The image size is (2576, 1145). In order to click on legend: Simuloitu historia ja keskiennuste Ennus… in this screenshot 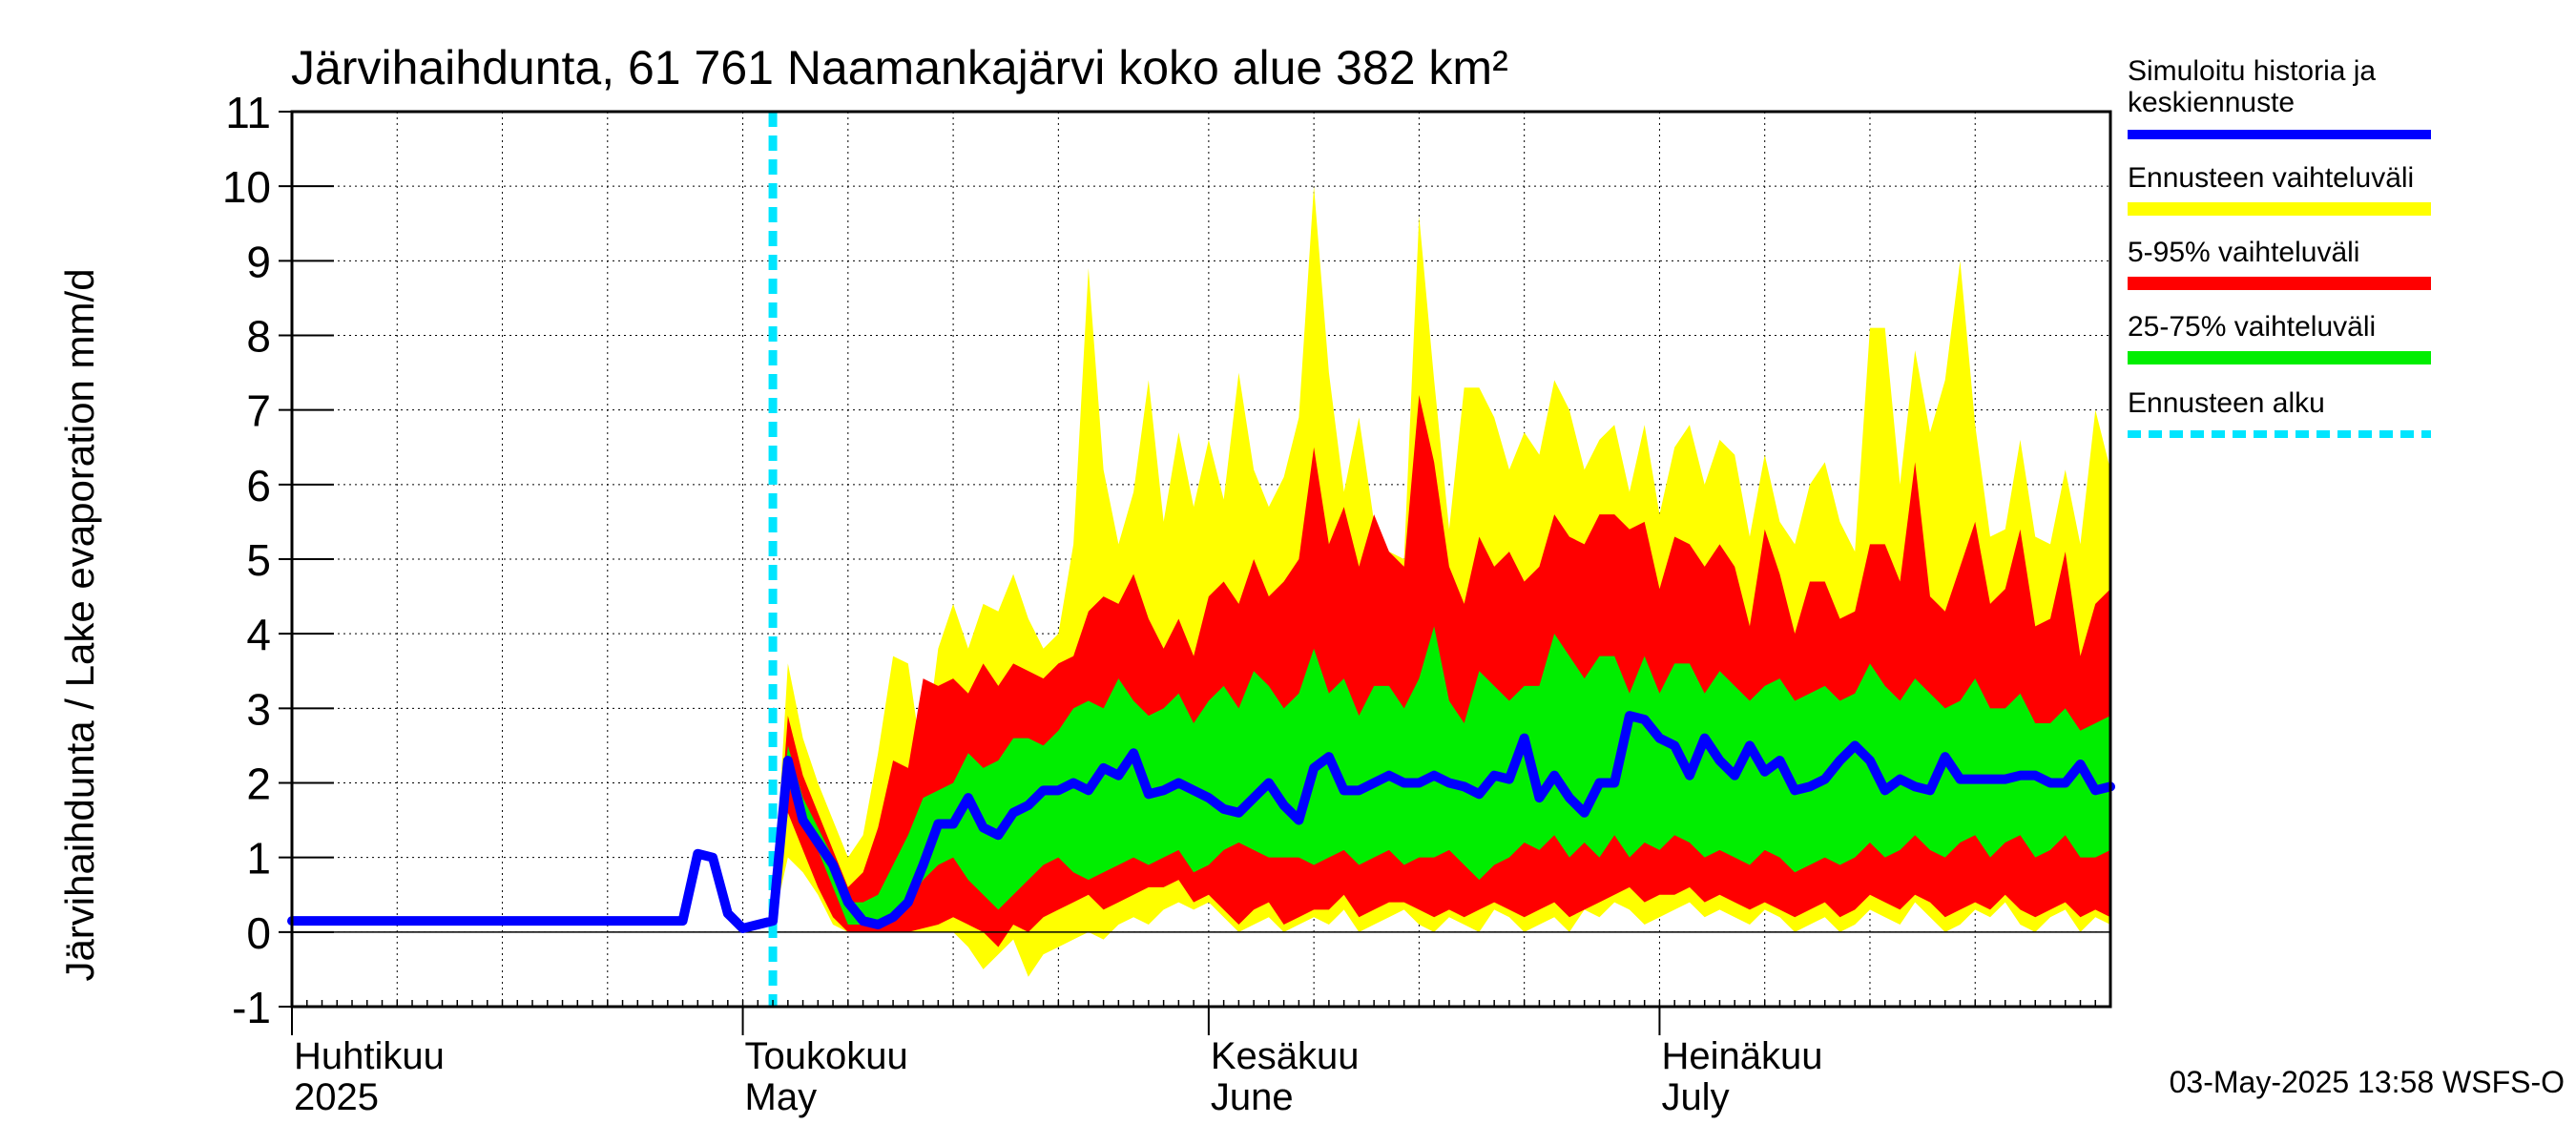, I will do `click(2279, 246)`.